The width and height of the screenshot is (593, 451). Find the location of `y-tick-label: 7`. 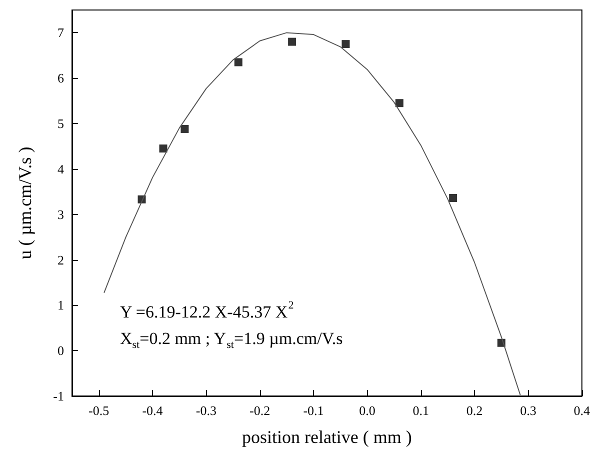

y-tick-label: 7 is located at coordinates (61, 32).